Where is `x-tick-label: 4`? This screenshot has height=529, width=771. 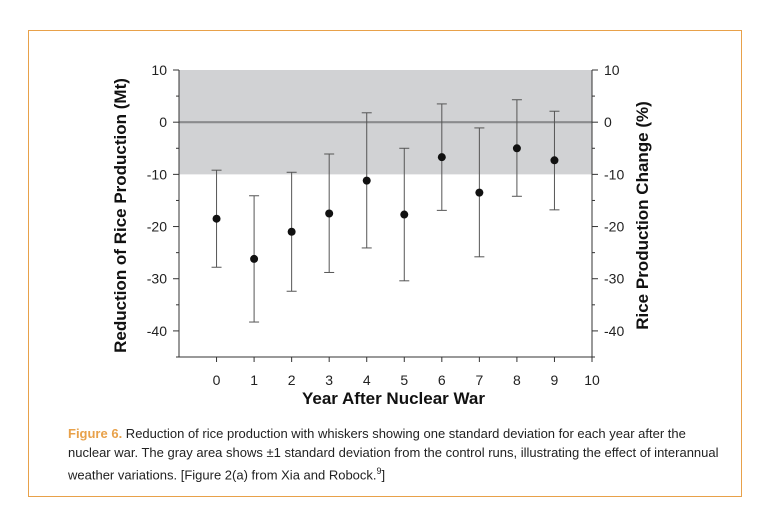
x-tick-label: 4 is located at coordinates (367, 380).